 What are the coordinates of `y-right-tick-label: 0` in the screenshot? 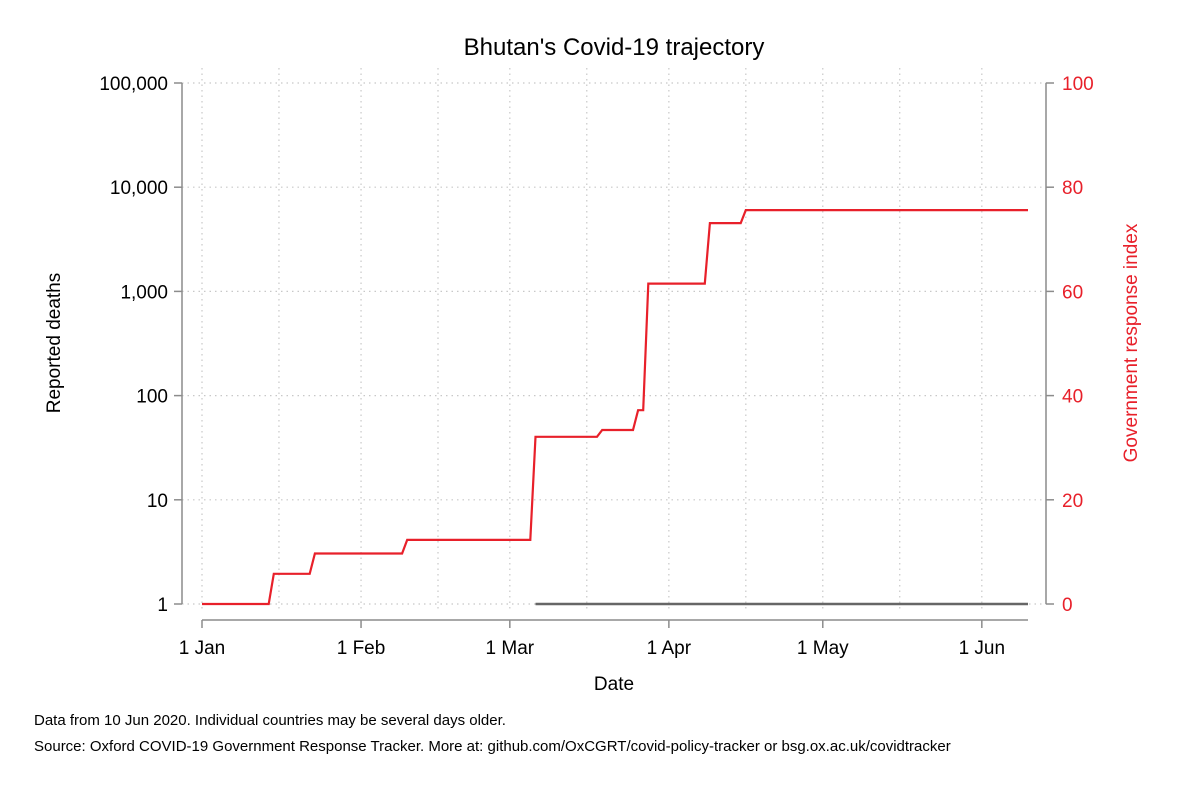 It's located at (1067, 605).